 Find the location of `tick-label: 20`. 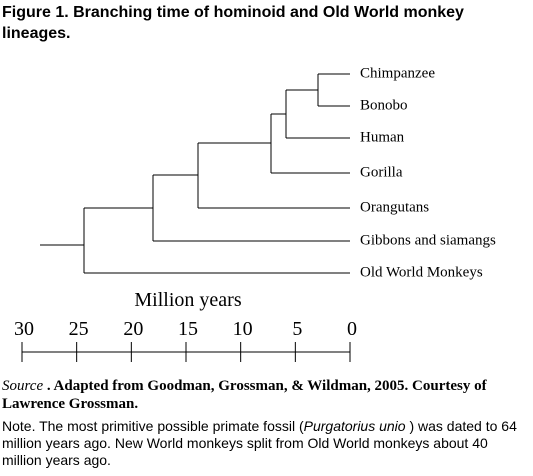

tick-label: 20 is located at coordinates (133, 329).